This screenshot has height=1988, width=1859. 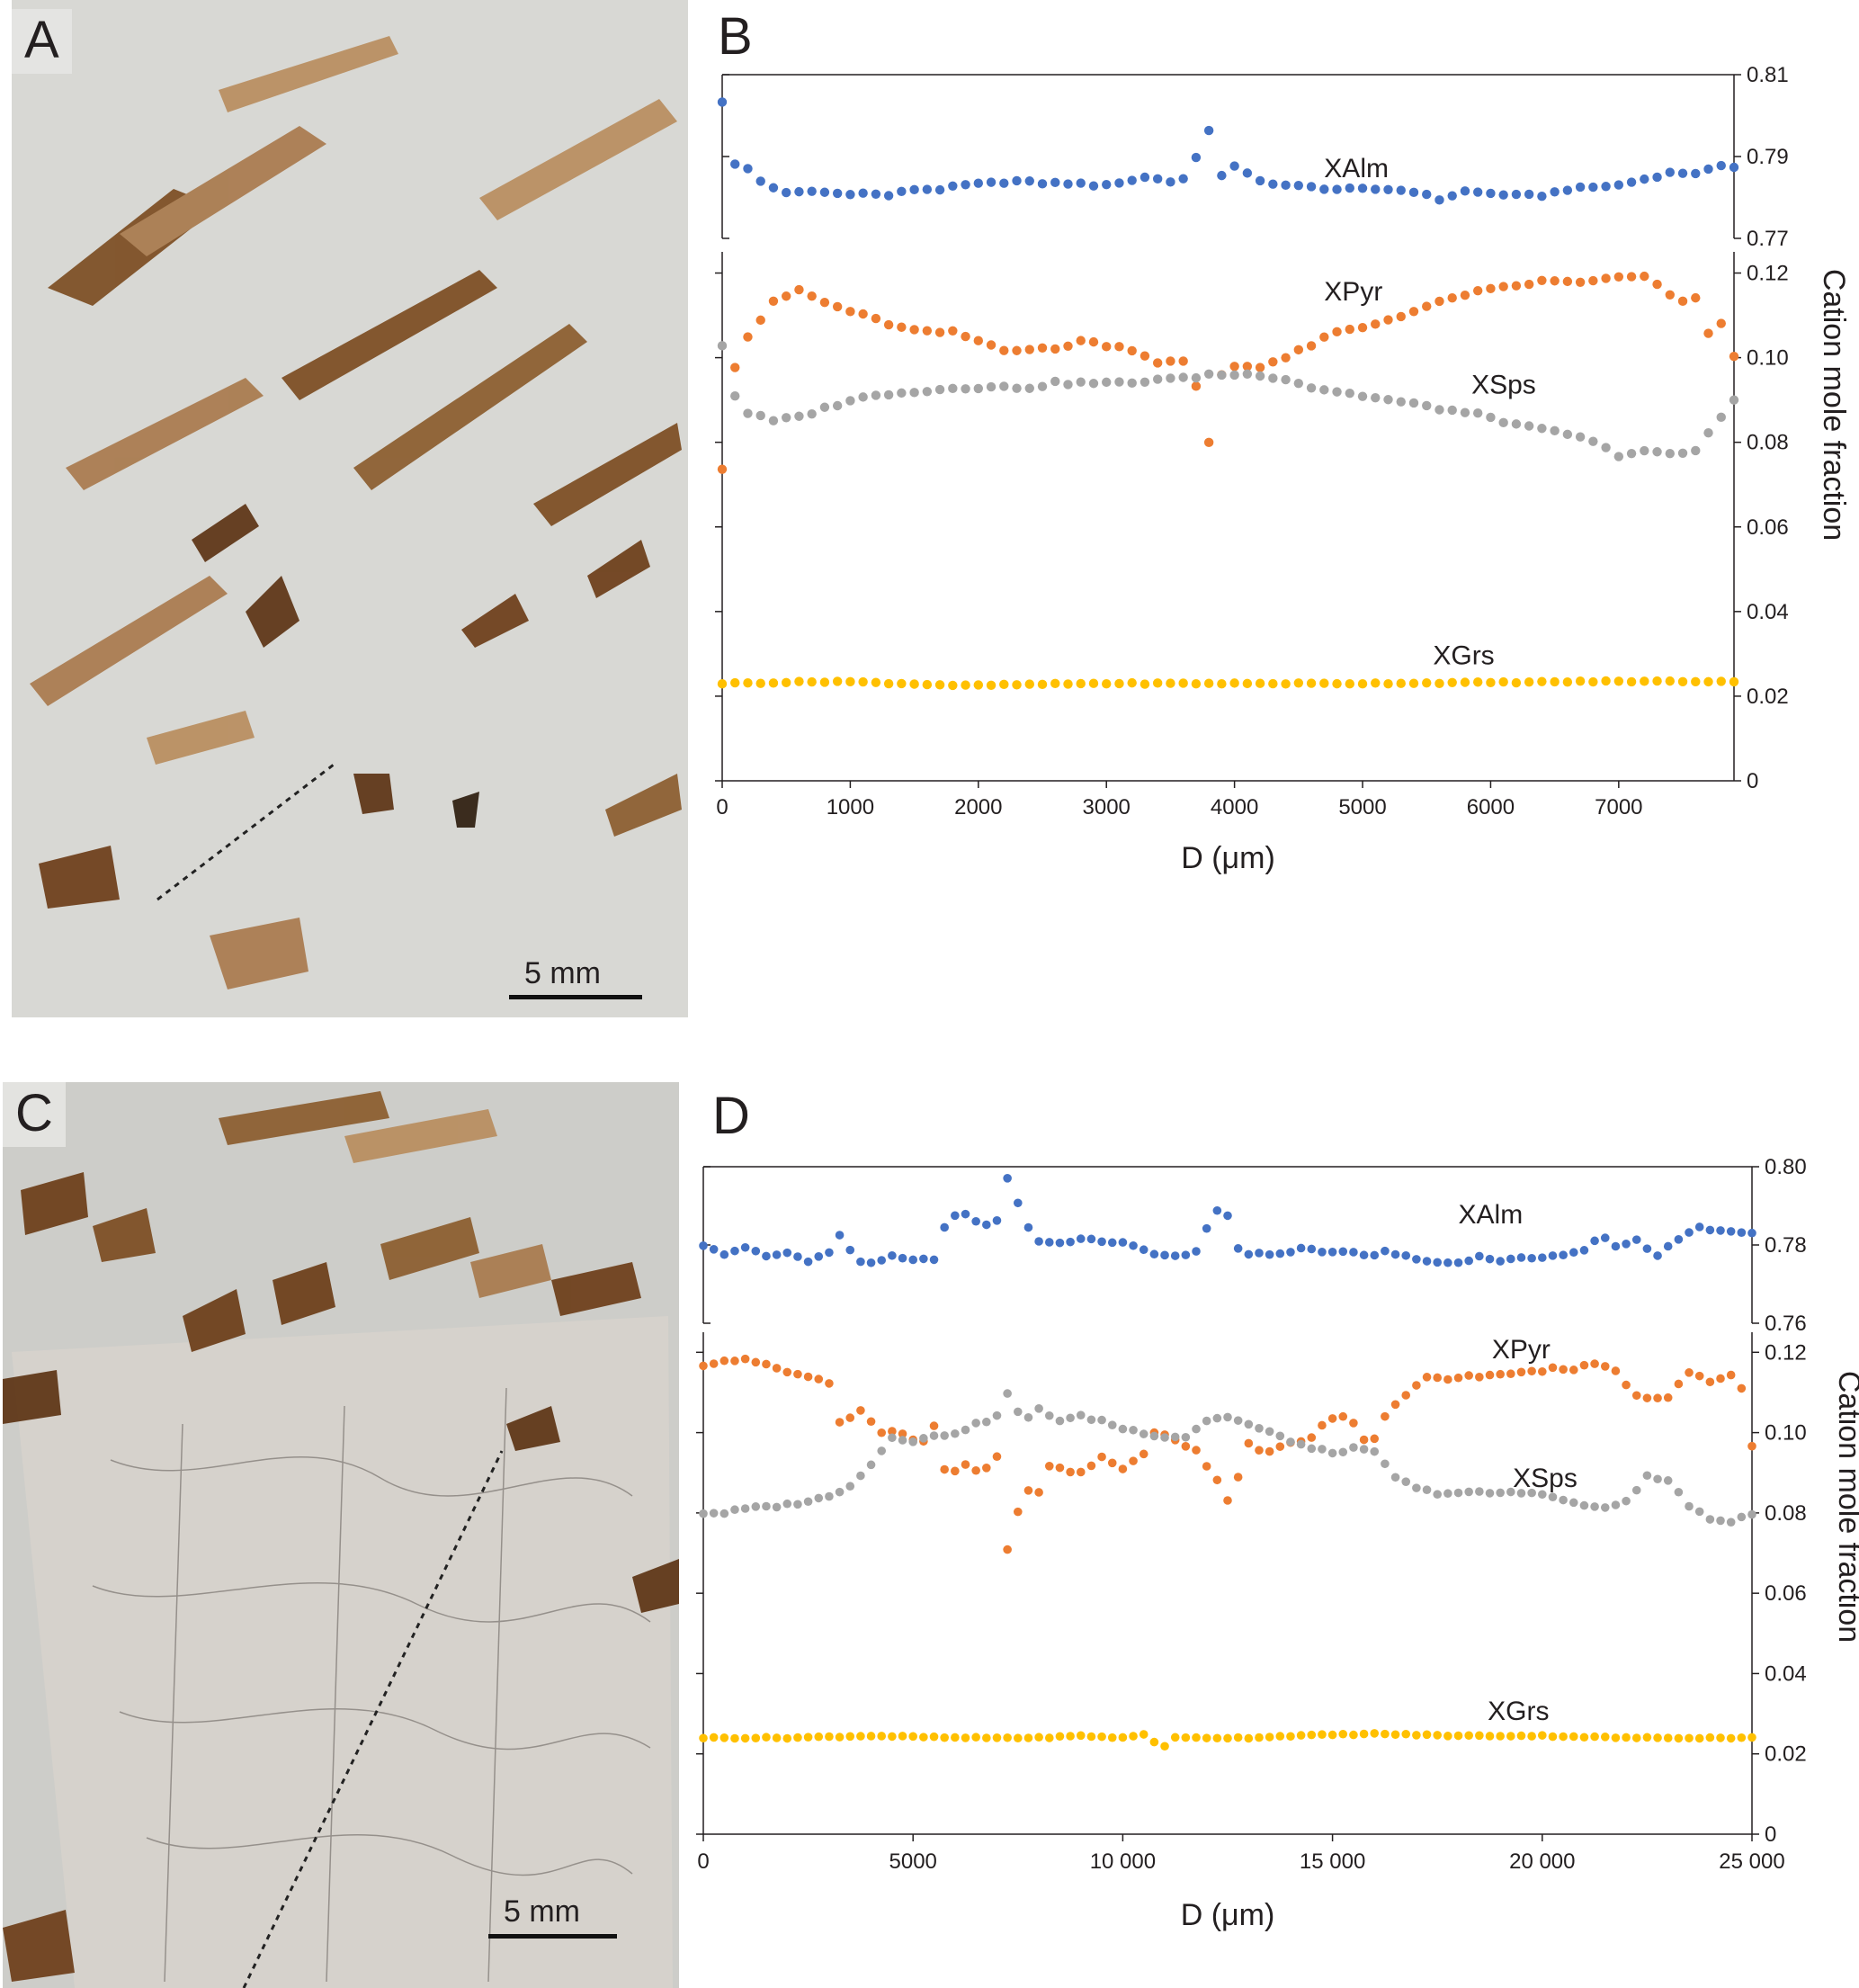 I want to click on scale-bar-a, so click(x=575, y=997).